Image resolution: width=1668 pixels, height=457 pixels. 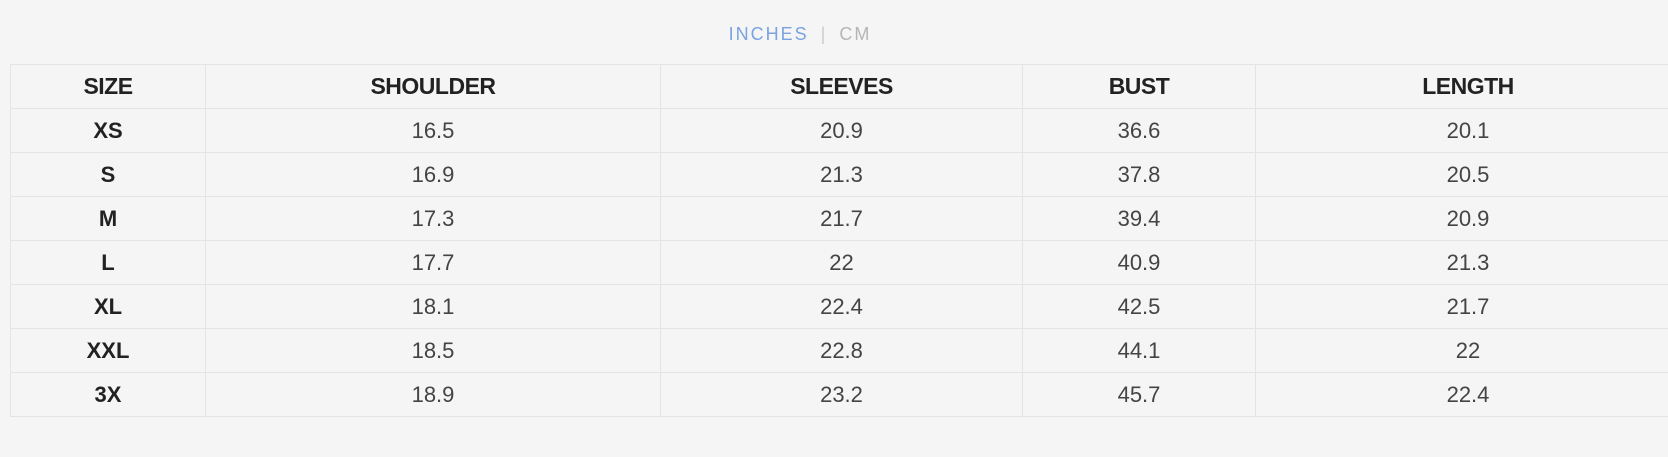 What do you see at coordinates (108, 306) in the screenshot?
I see `size-cell: XL` at bounding box center [108, 306].